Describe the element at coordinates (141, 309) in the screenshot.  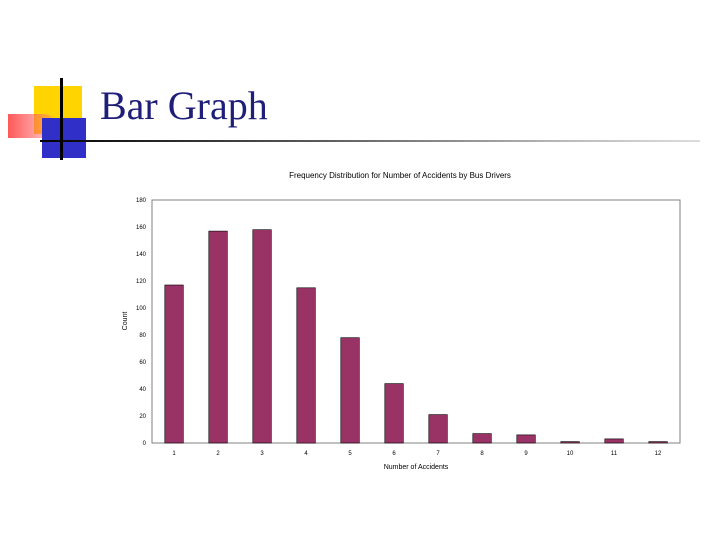
I see `y-tick-label: 100` at that location.